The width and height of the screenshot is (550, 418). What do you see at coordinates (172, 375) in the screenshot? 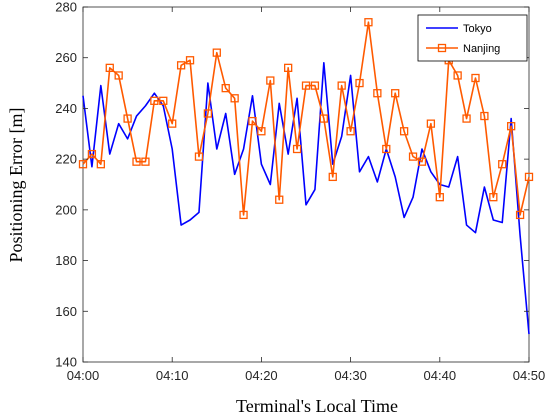
I see `x-tick-label: 04:10` at bounding box center [172, 375].